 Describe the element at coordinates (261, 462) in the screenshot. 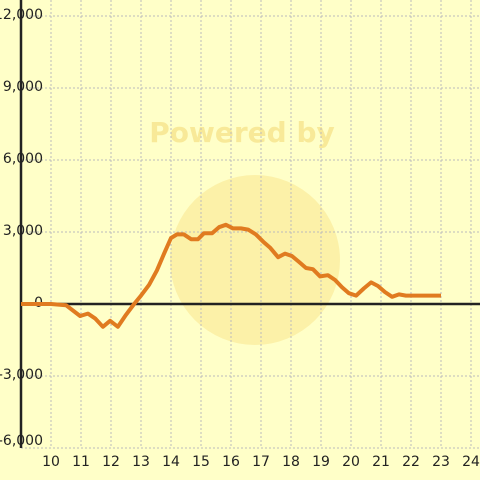

I see `x-tick-label: 17` at that location.